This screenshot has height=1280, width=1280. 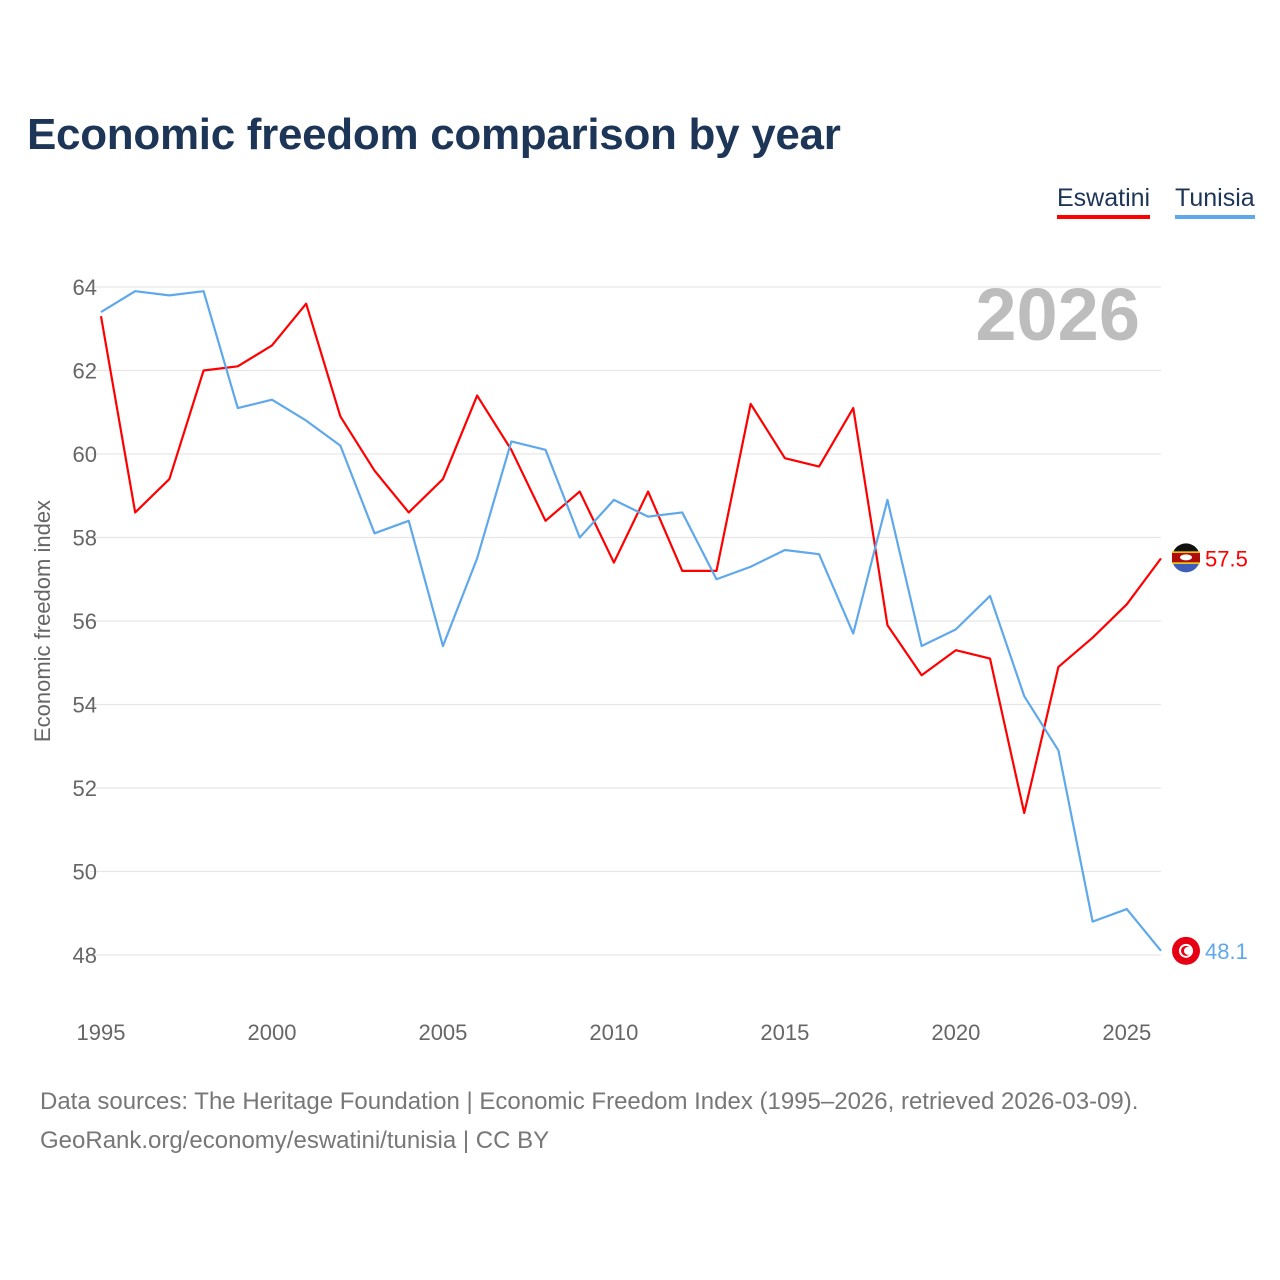 I want to click on y-axis-label: Economic freedom index, so click(x=42, y=621).